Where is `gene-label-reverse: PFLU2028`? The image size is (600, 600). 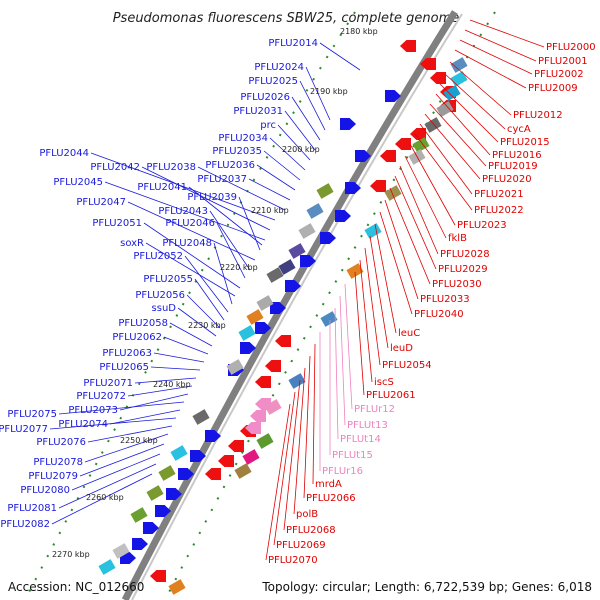 gene-label-reverse: PFLU2028 is located at coordinates (465, 254).